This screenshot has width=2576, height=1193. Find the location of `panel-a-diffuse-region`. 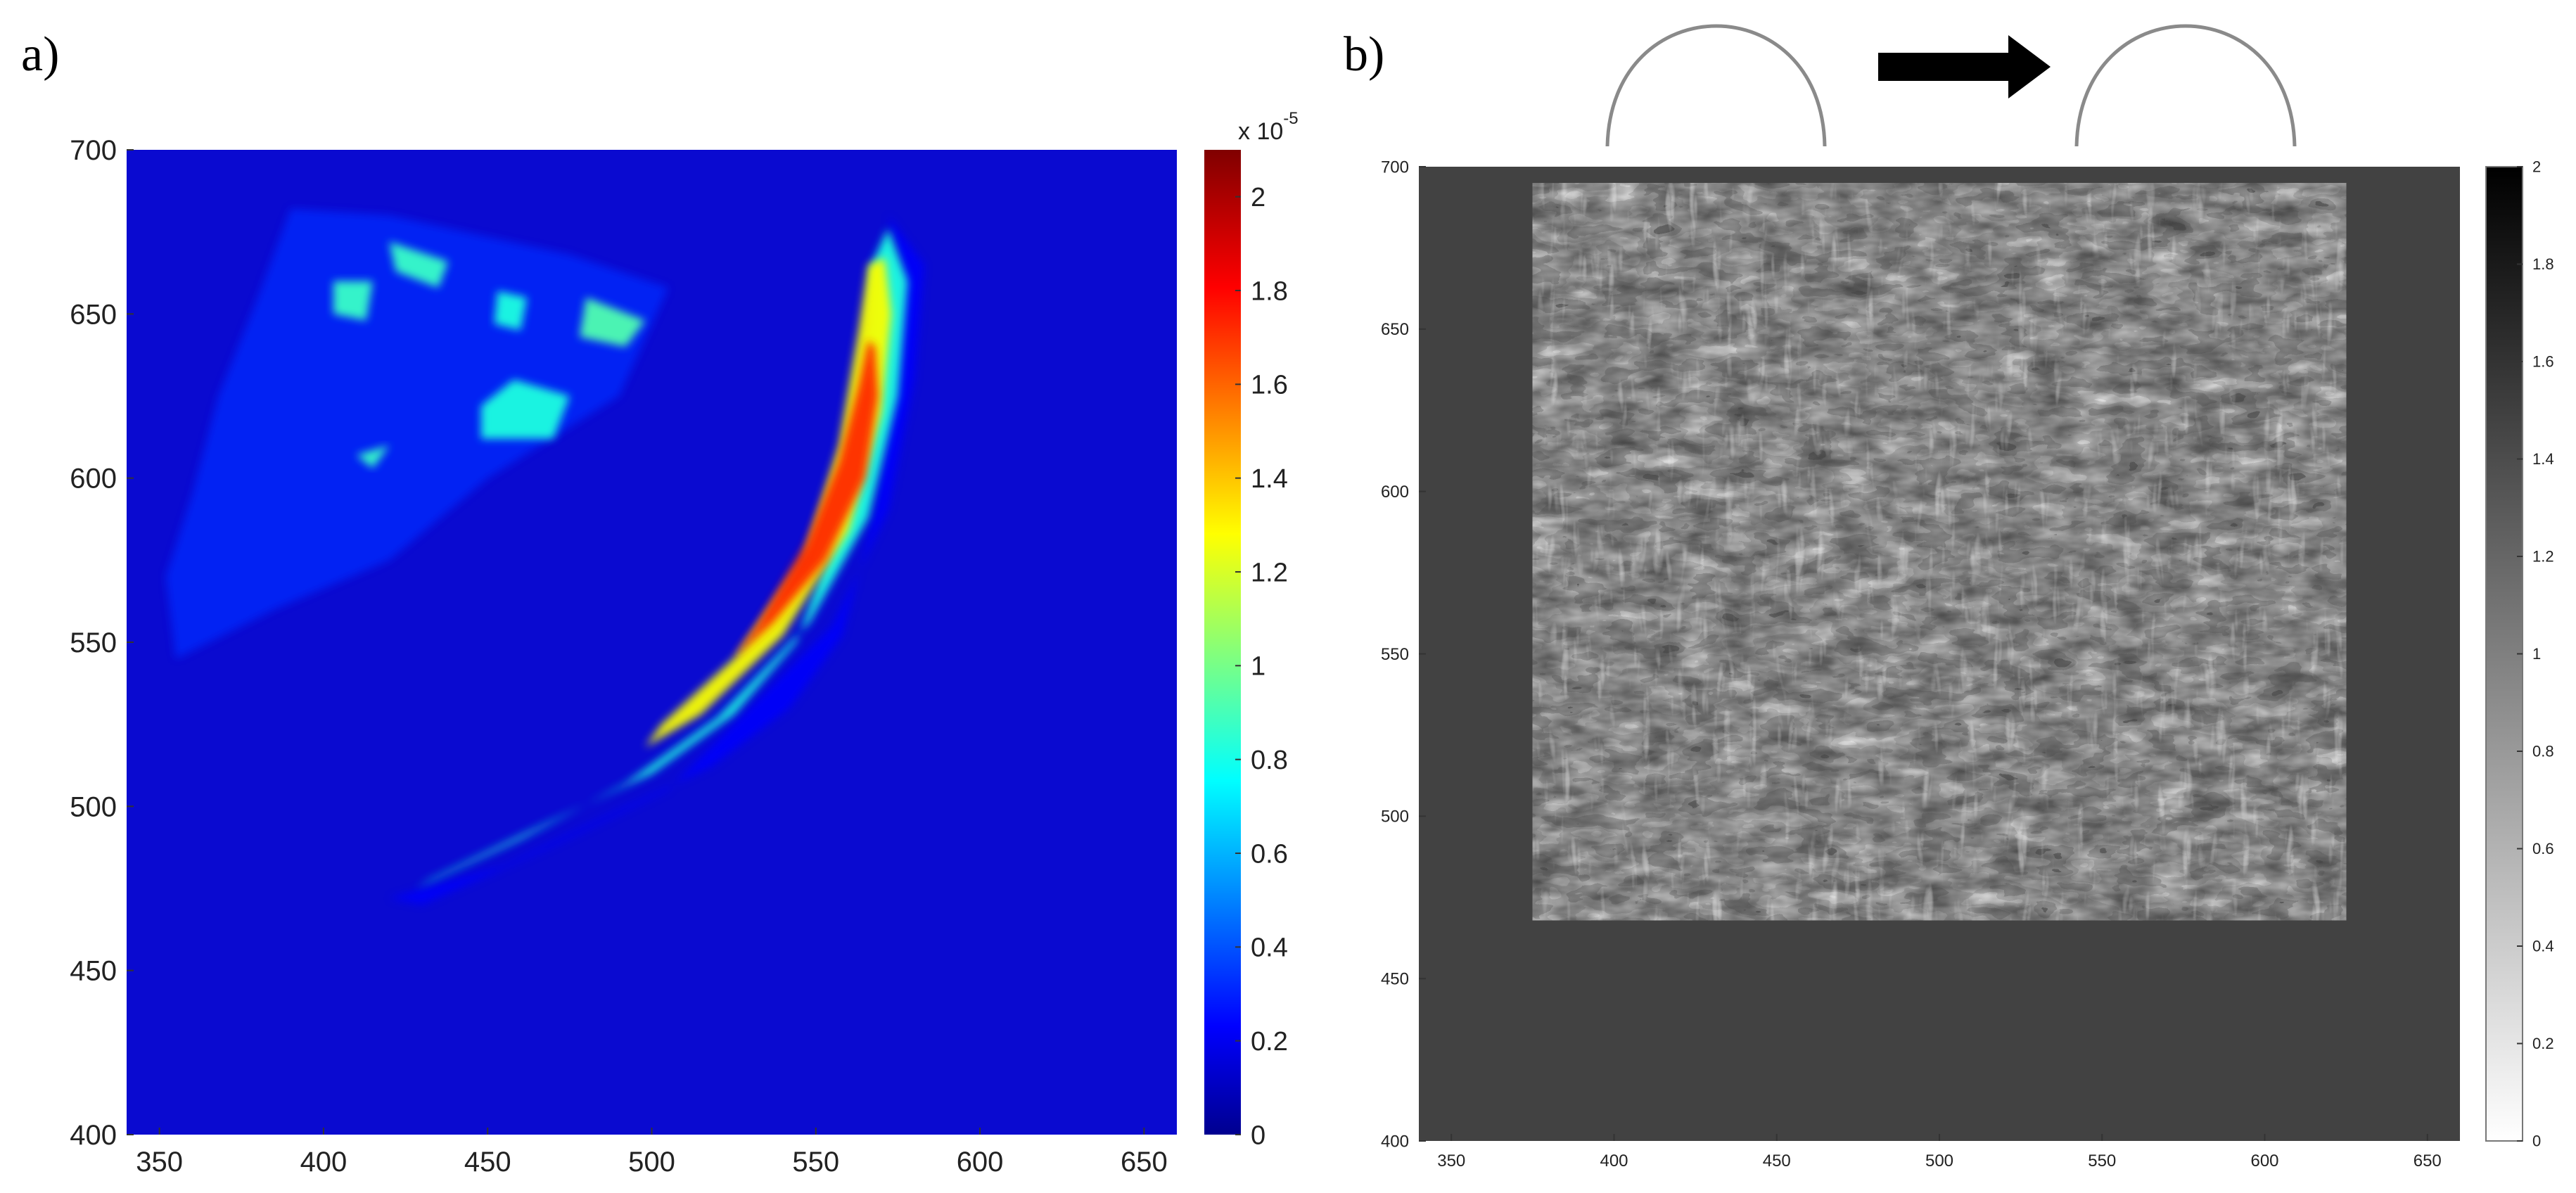

panel-a-diffuse-region is located at coordinates (417, 434).